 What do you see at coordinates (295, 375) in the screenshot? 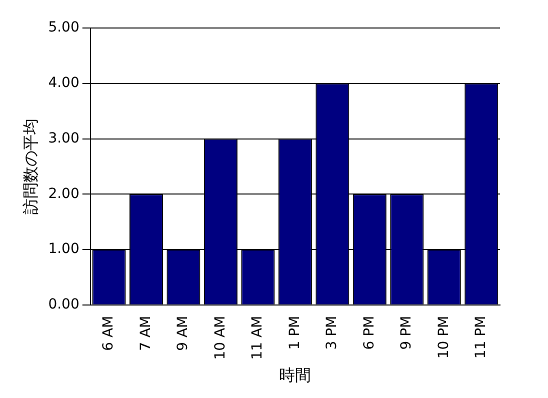
I see `x-axis-title: 時間` at bounding box center [295, 375].